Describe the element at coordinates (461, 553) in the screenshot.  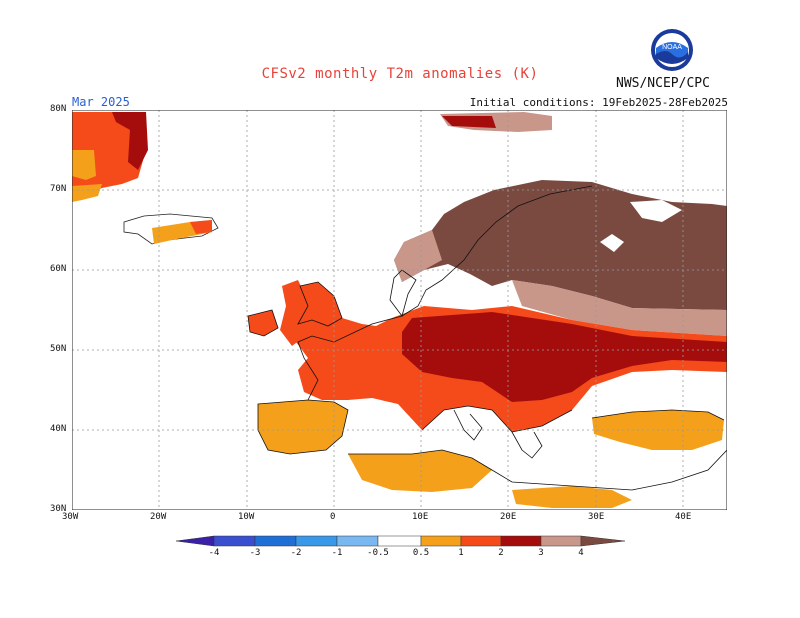
I see `colorbar-label: 1` at that location.